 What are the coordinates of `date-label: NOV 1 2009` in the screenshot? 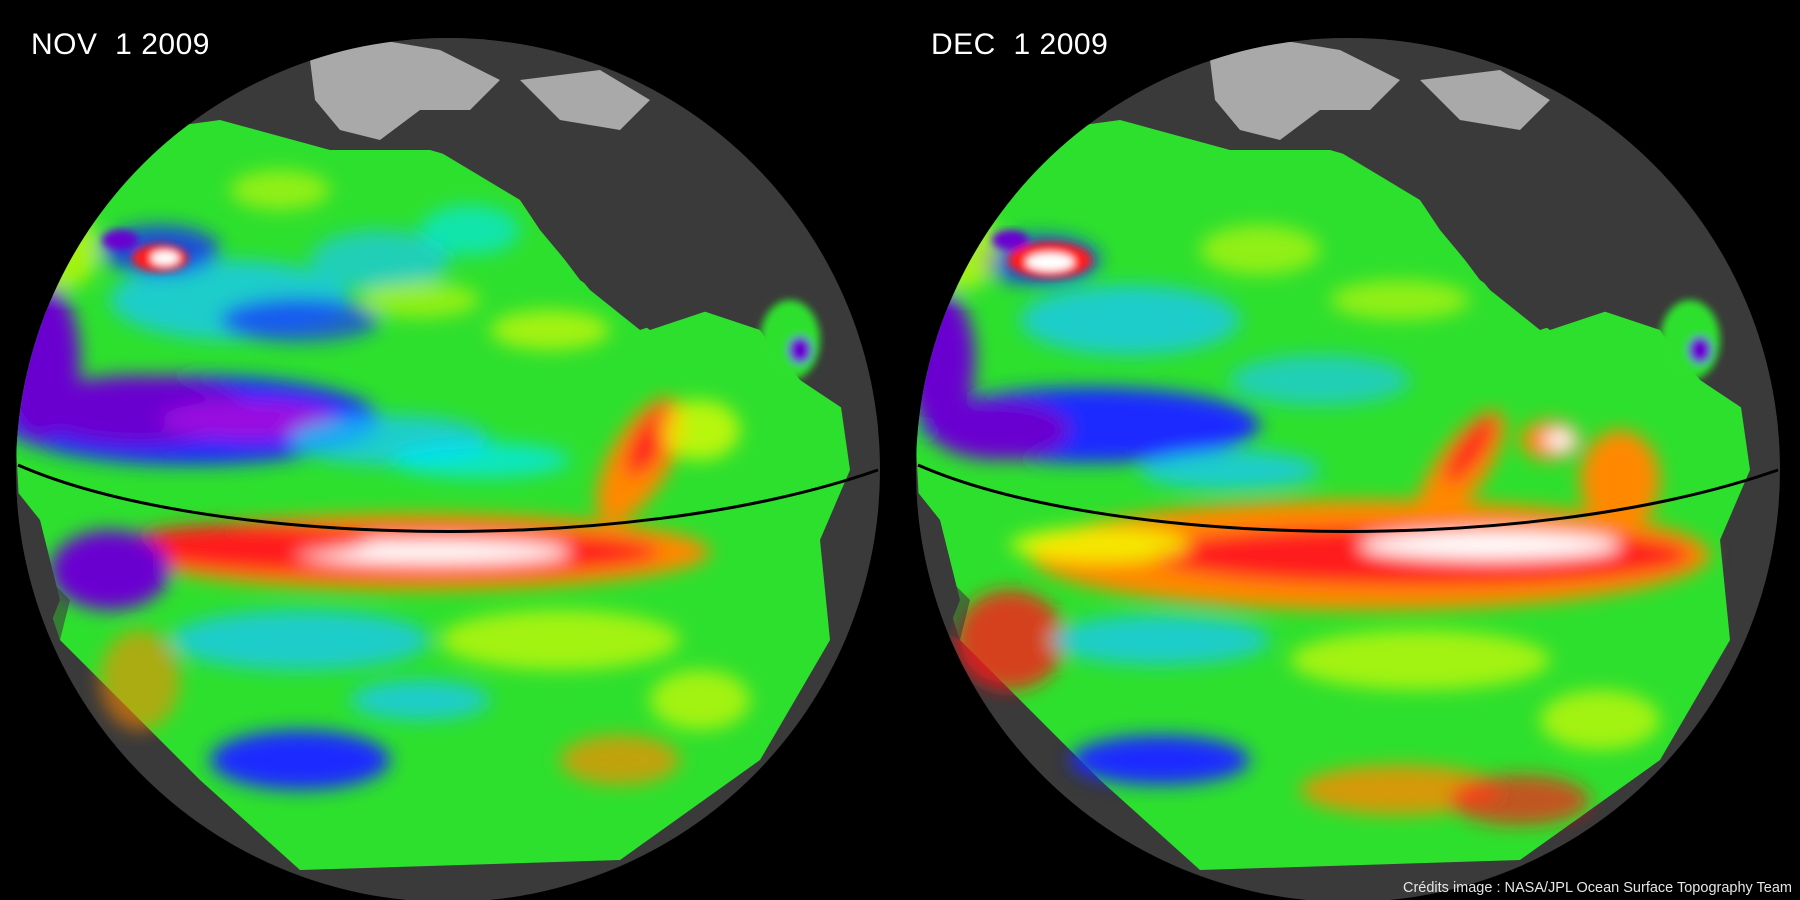 It's located at (120, 44).